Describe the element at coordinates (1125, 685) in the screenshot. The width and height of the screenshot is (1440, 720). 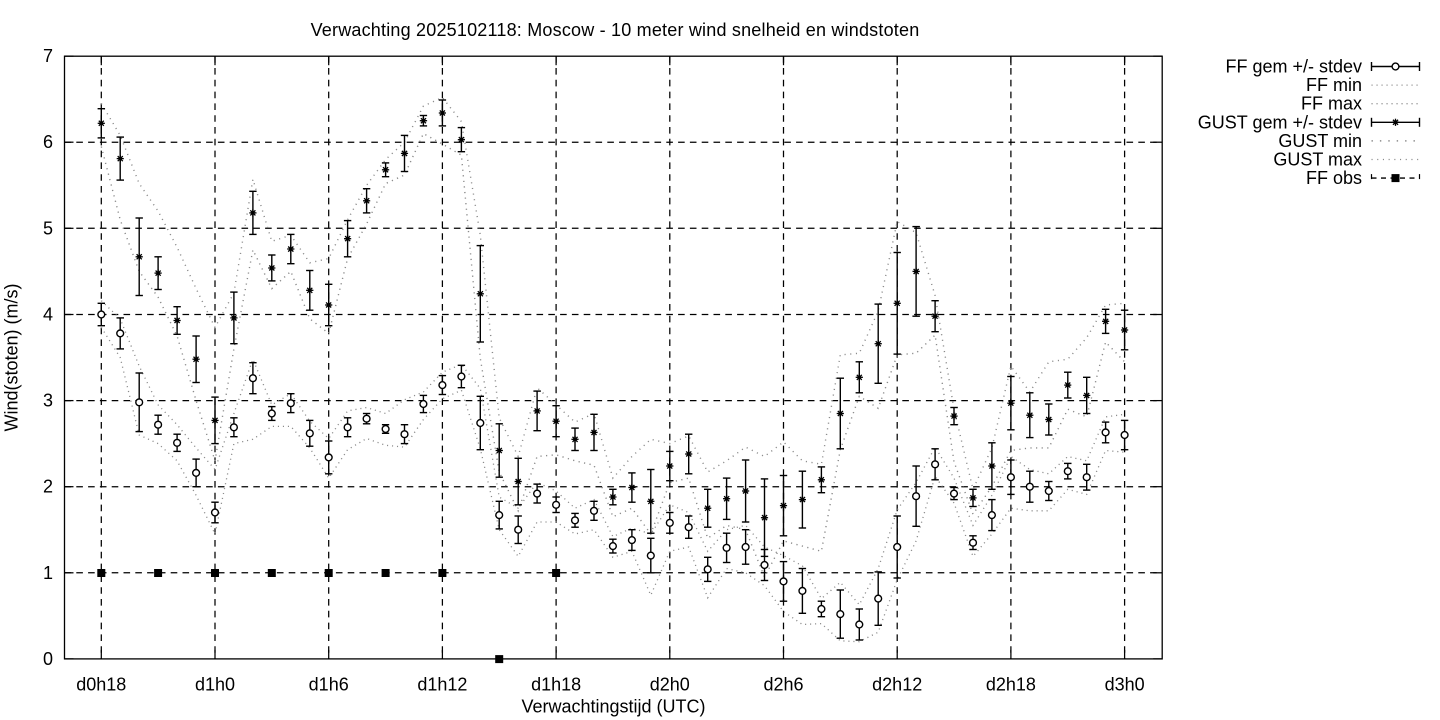
I see `svg-text: d3h0` at that location.